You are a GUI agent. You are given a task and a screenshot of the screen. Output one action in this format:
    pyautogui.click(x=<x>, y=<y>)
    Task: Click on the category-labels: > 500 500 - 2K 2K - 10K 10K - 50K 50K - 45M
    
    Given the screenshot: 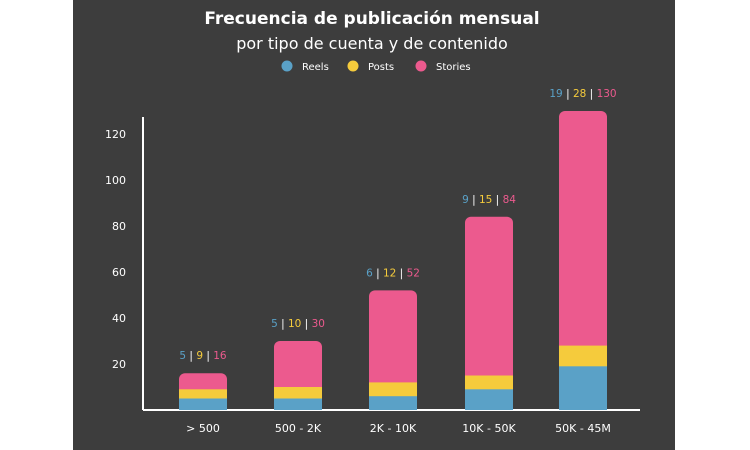 What is the action you would take?
    pyautogui.click(x=398, y=428)
    